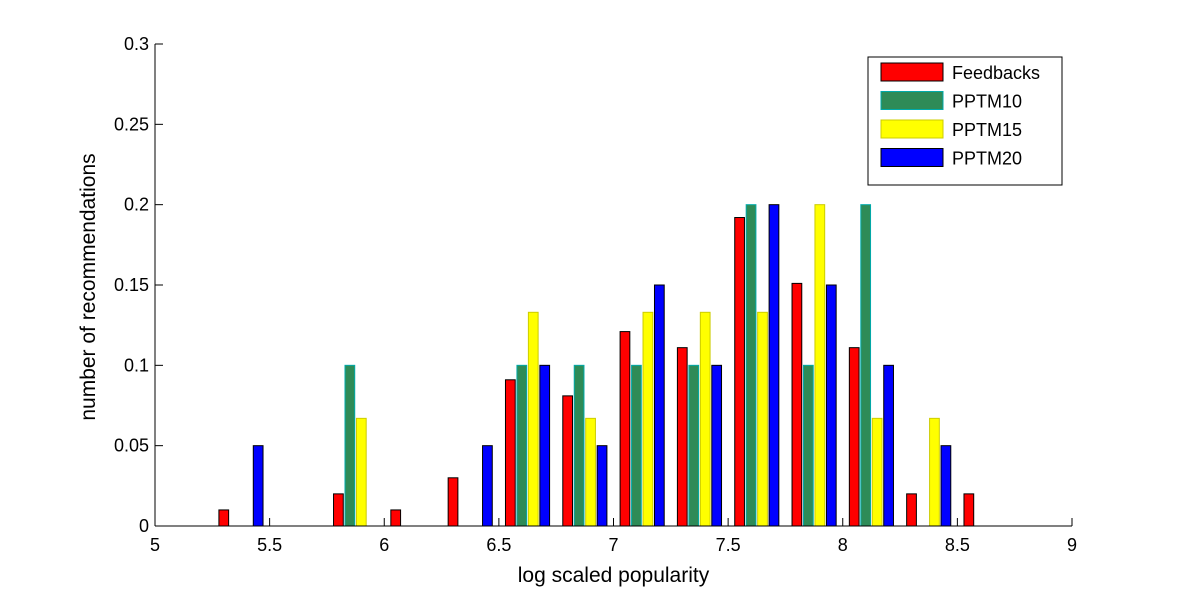 The height and width of the screenshot is (591, 1183). Describe the element at coordinates (131, 285) in the screenshot. I see `y-tick-label-3: 0.15` at that location.